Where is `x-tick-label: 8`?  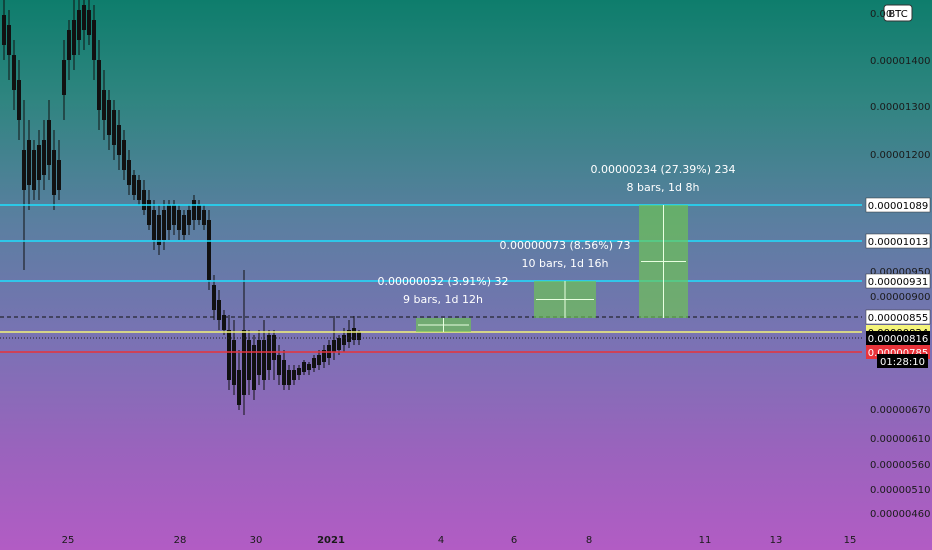
x-tick-label: 8 is located at coordinates (589, 540).